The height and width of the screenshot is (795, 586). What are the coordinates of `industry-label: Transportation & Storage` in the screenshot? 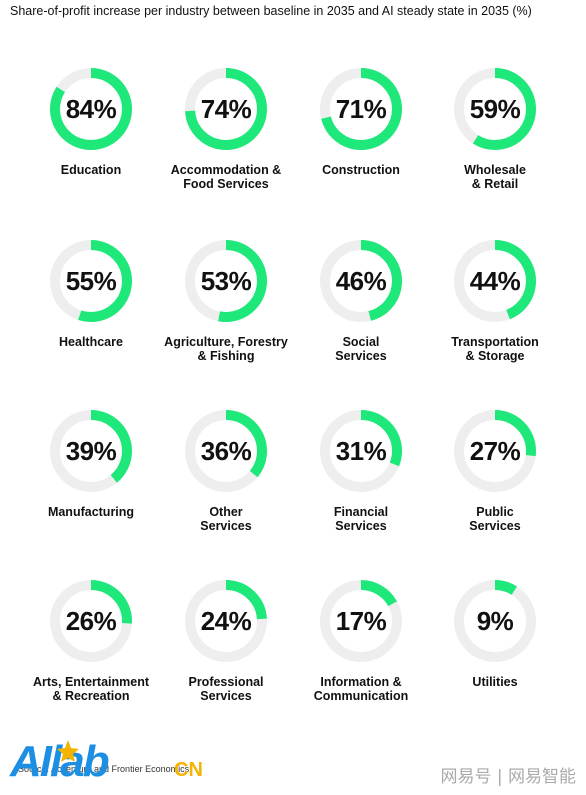 It's located at (495, 349).